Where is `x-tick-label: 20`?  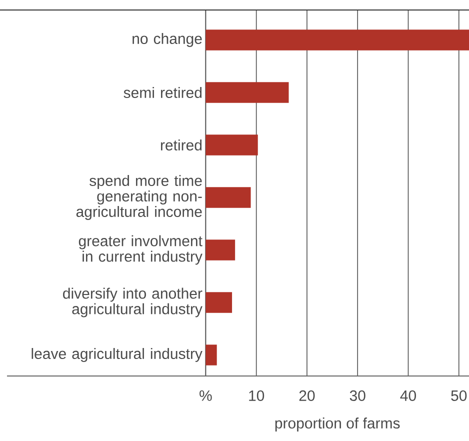 x-tick-label: 20 is located at coordinates (307, 395).